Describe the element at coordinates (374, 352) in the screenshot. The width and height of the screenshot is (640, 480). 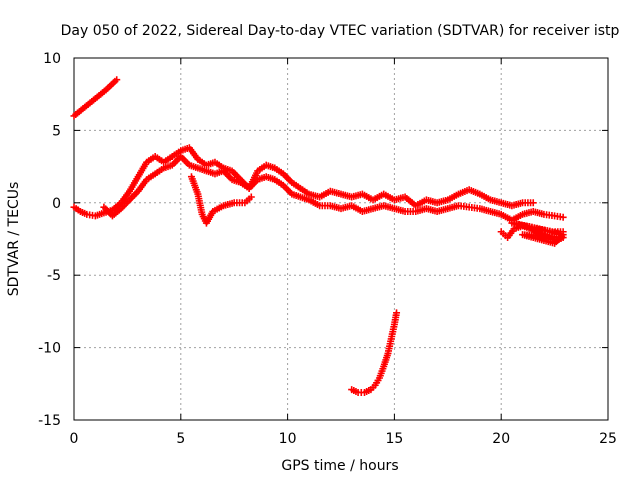
I see `series-track-f` at that location.